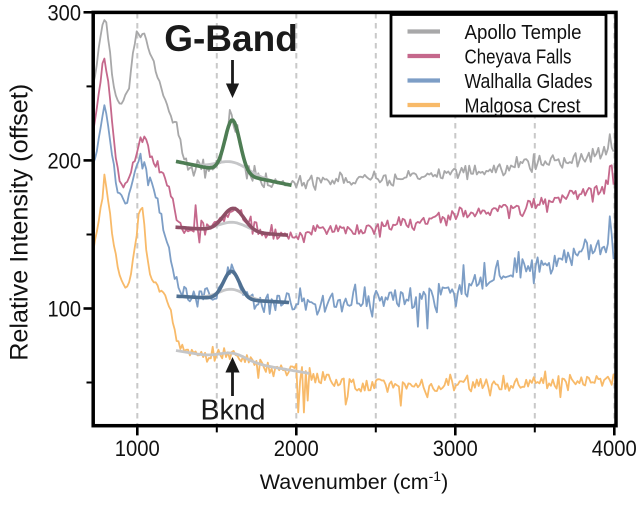  Describe the element at coordinates (523, 106) in the screenshot. I see `svg-text: Malgosa Crest` at that location.